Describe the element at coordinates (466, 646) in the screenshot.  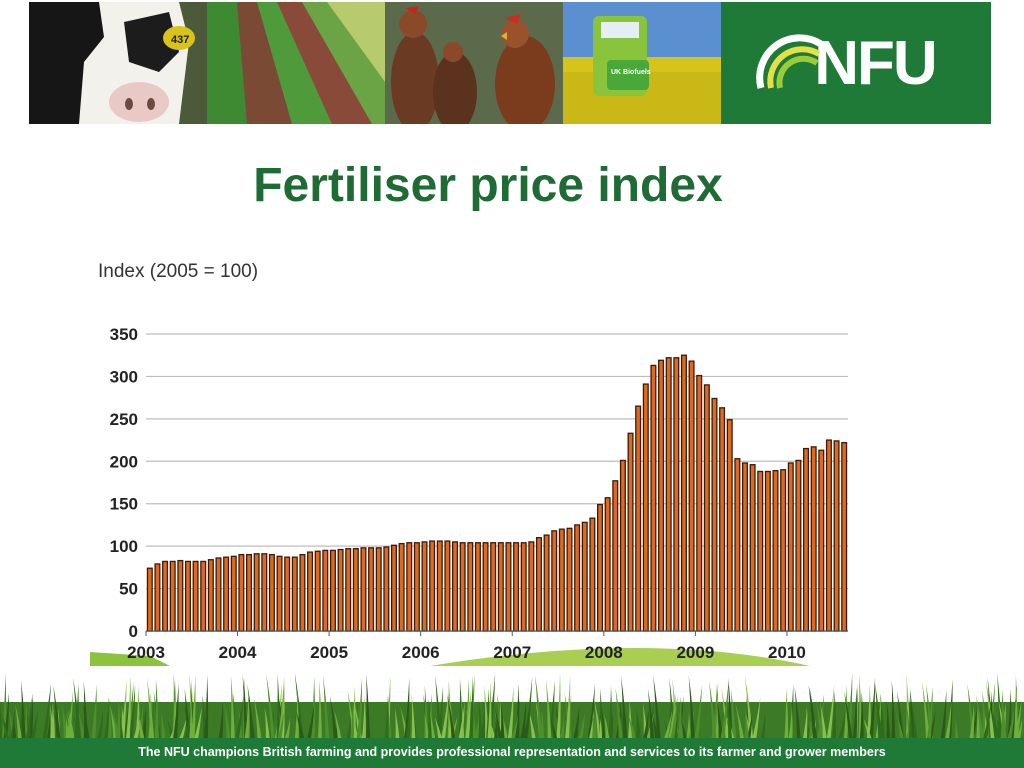
I see `x-tick-labels: 2003 2004 2005 2006 2007 2008 2009 2010` at that location.